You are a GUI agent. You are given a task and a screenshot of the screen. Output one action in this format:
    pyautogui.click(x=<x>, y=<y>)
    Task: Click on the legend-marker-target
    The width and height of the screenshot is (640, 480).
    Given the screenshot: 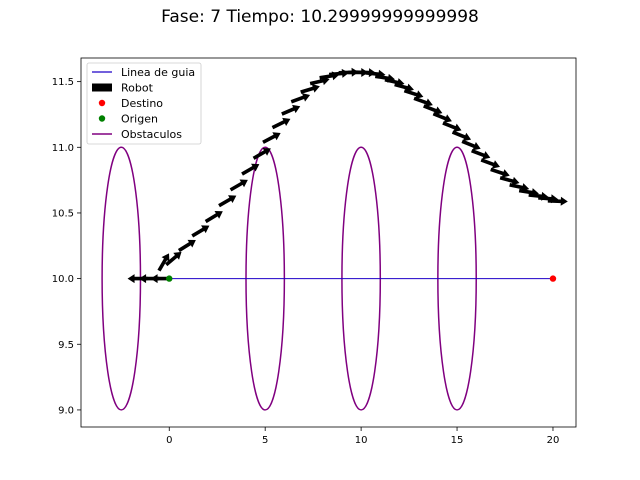 What is the action you would take?
    pyautogui.click(x=102, y=103)
    